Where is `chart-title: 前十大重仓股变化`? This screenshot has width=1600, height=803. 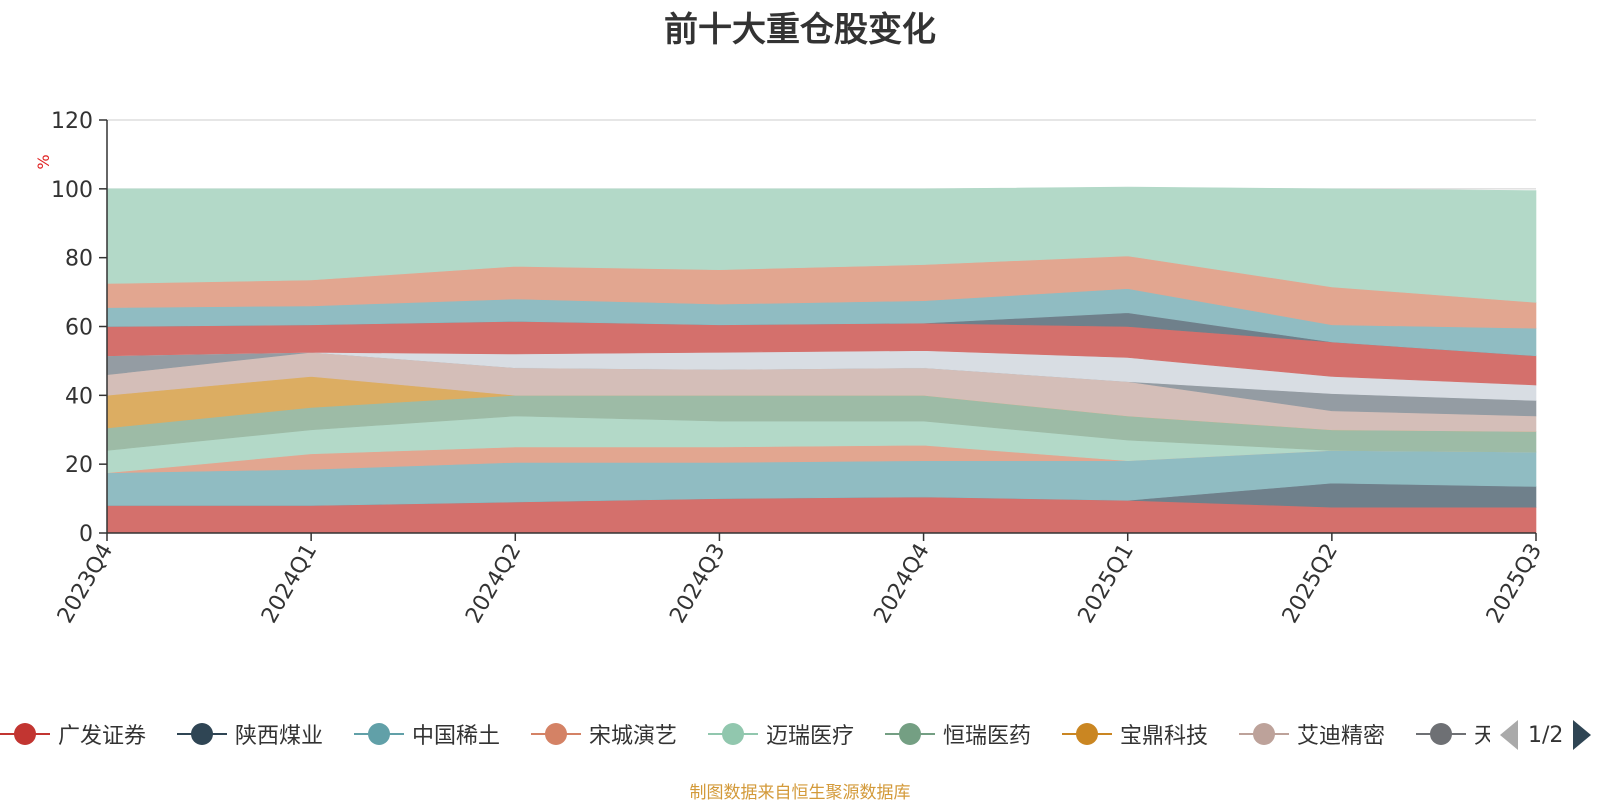 chart-title: 前十大重仓股变化 is located at coordinates (800, 30).